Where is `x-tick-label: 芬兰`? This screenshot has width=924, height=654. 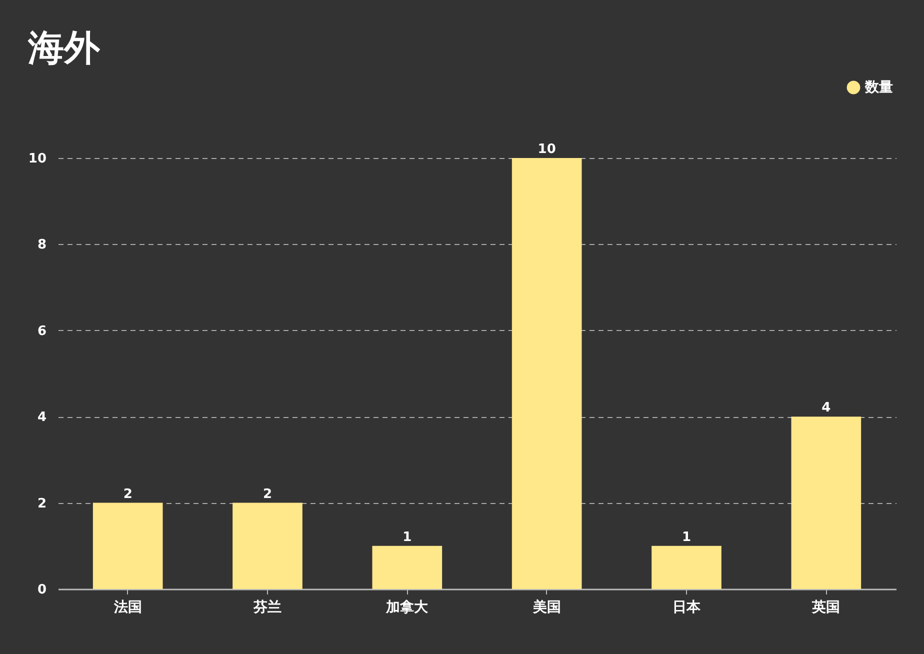
x-tick-label: 芬兰 is located at coordinates (267, 607).